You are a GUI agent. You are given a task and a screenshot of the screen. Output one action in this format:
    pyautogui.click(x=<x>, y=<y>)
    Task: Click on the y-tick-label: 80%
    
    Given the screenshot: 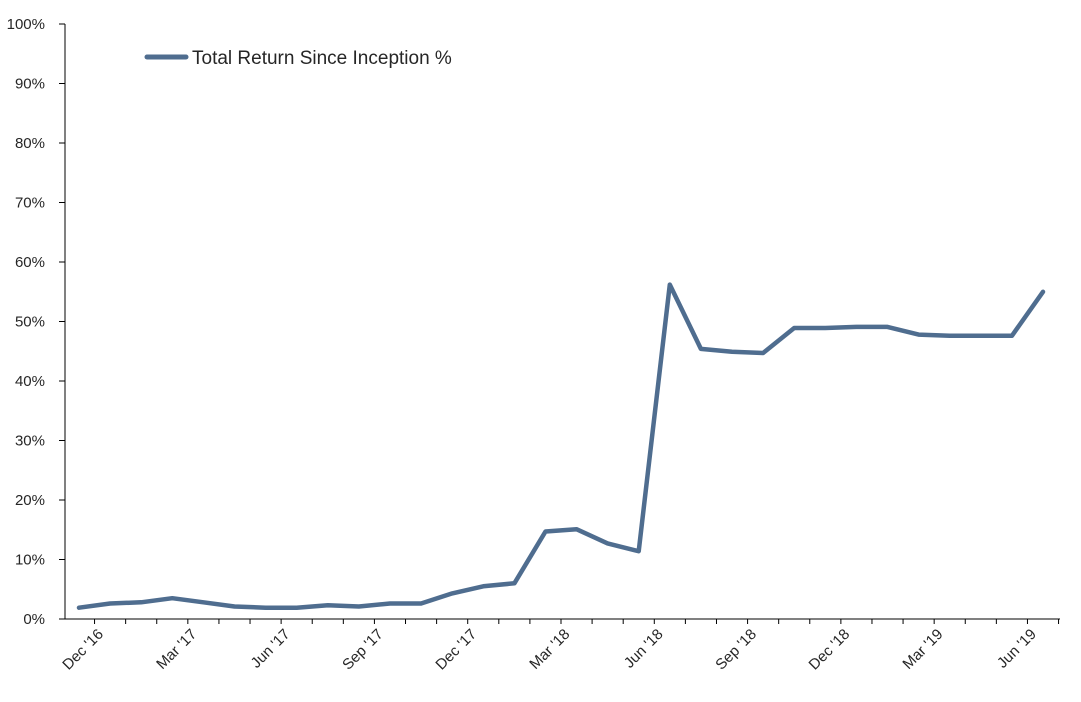 What is the action you would take?
    pyautogui.click(x=30, y=143)
    